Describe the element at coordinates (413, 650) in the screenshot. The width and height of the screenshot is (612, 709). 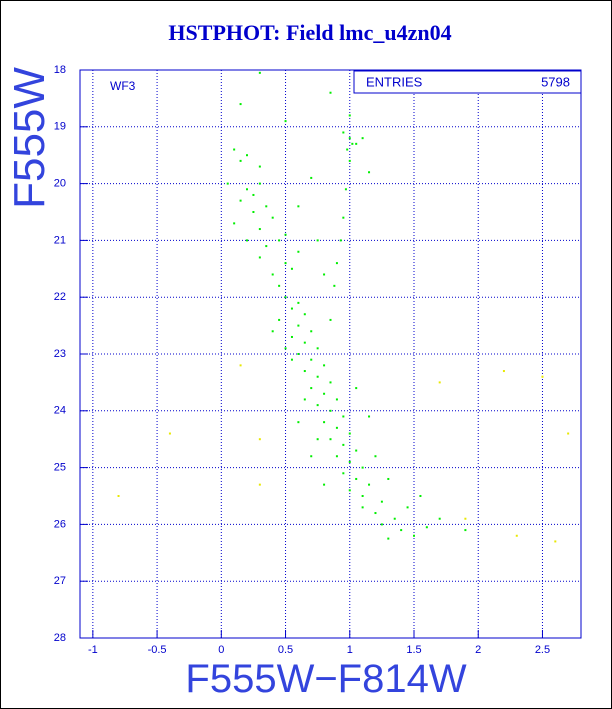
I see `x-tick-label: 1.5` at that location.